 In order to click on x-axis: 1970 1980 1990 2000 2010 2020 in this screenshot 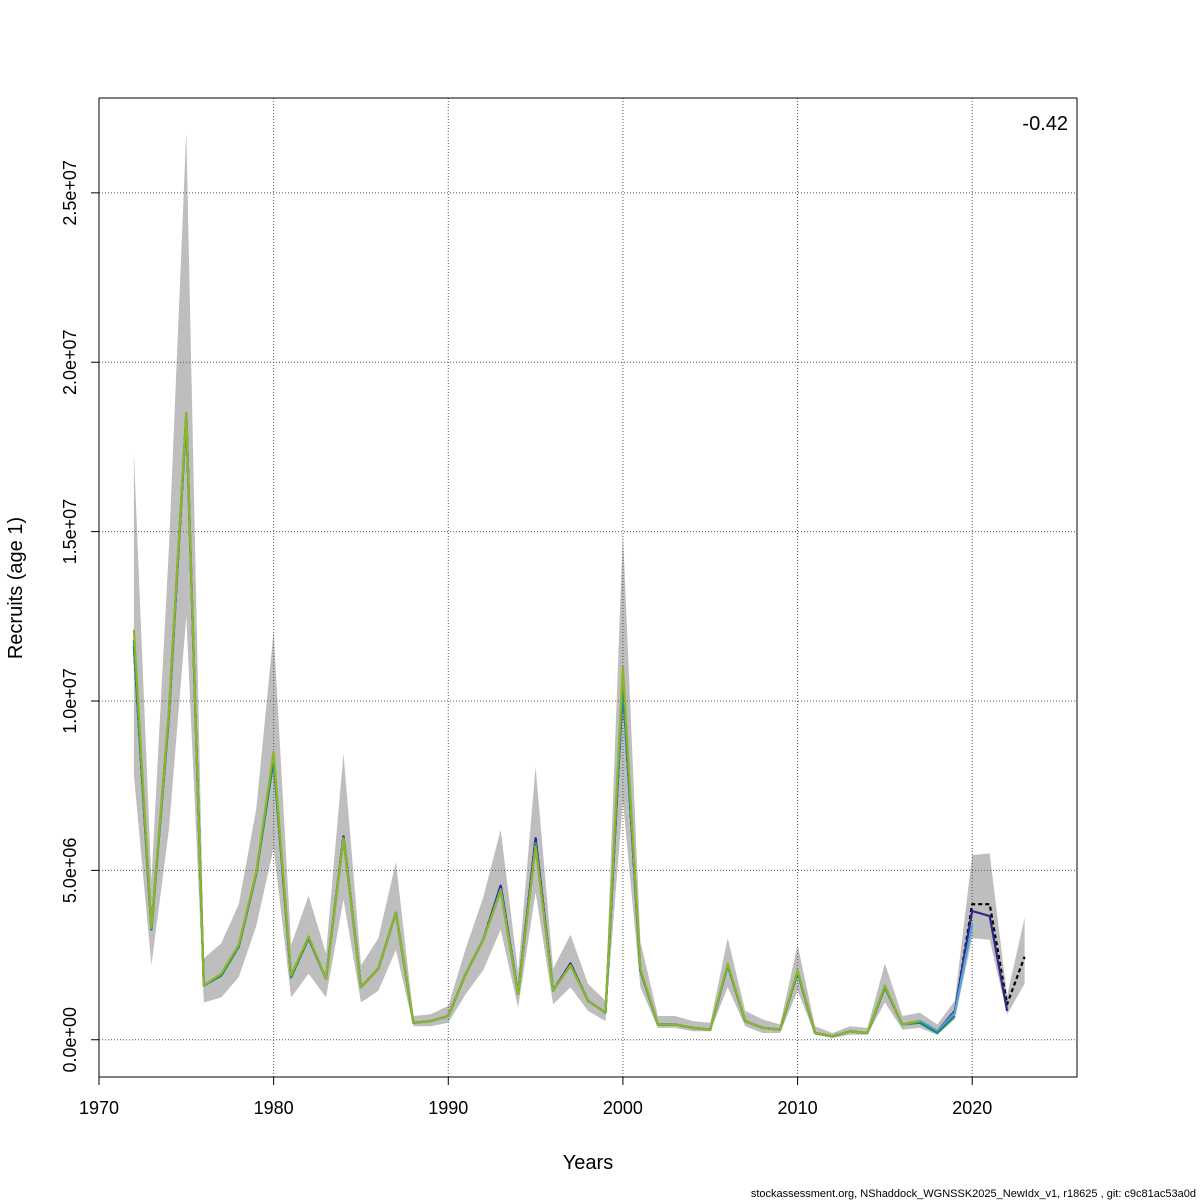, I will do `click(535, 1097)`.